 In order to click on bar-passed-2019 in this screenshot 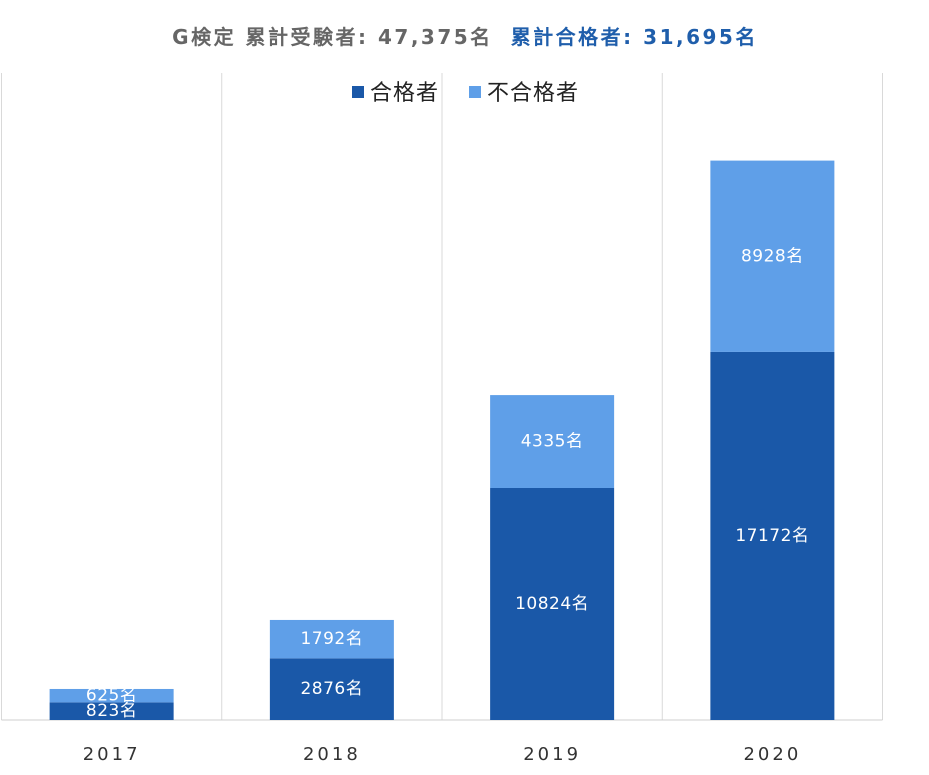, I will do `click(552, 604)`.